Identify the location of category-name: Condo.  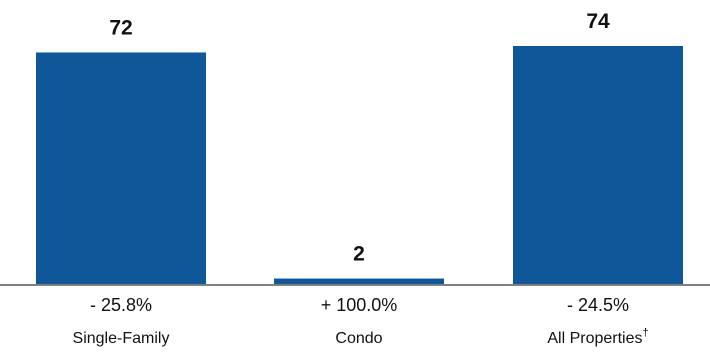
(358, 338).